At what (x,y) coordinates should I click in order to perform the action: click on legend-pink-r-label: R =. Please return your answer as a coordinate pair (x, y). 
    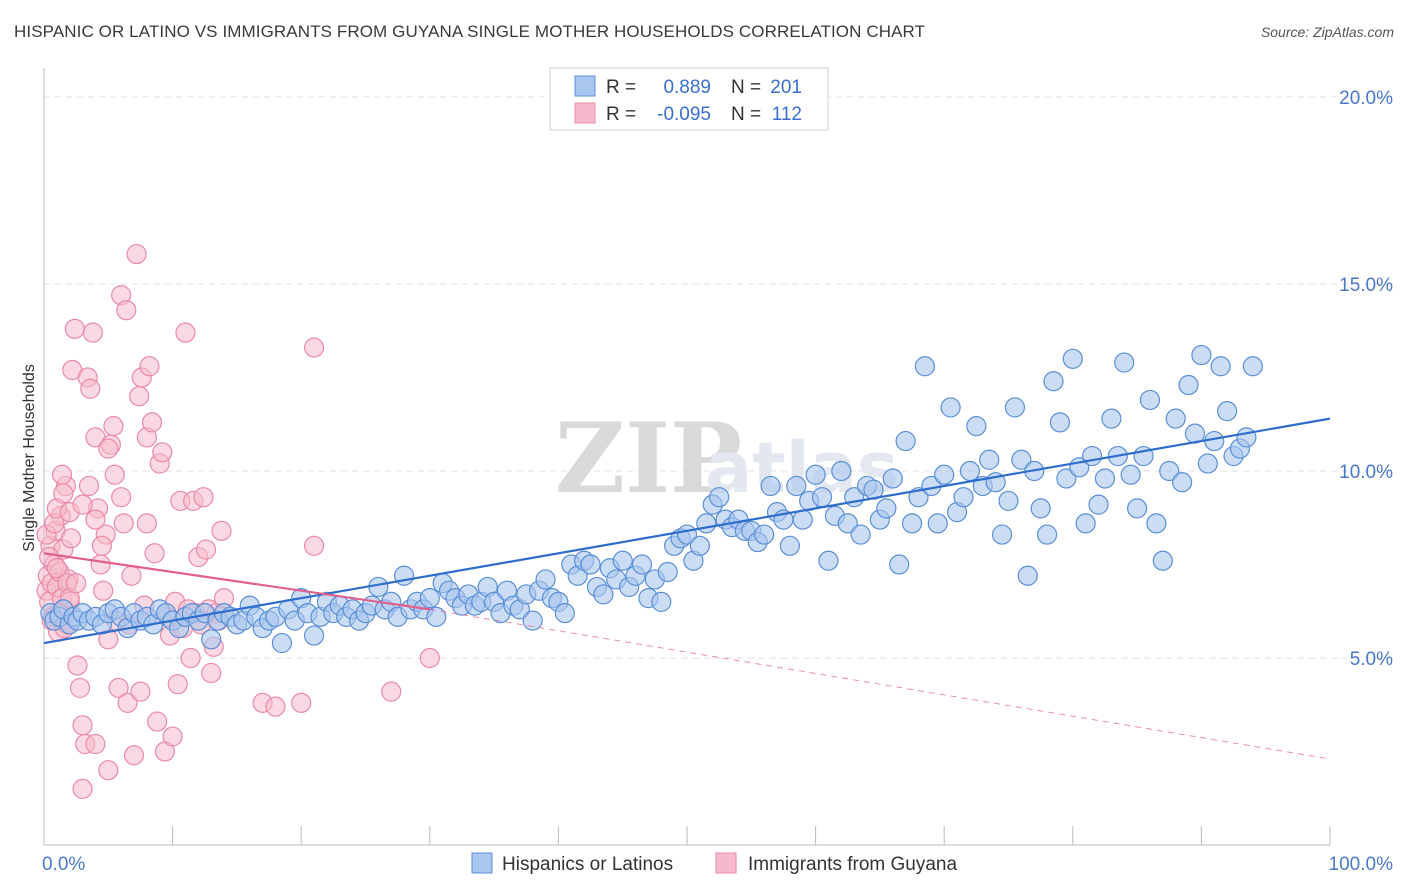
    Looking at the image, I should click on (621, 114).